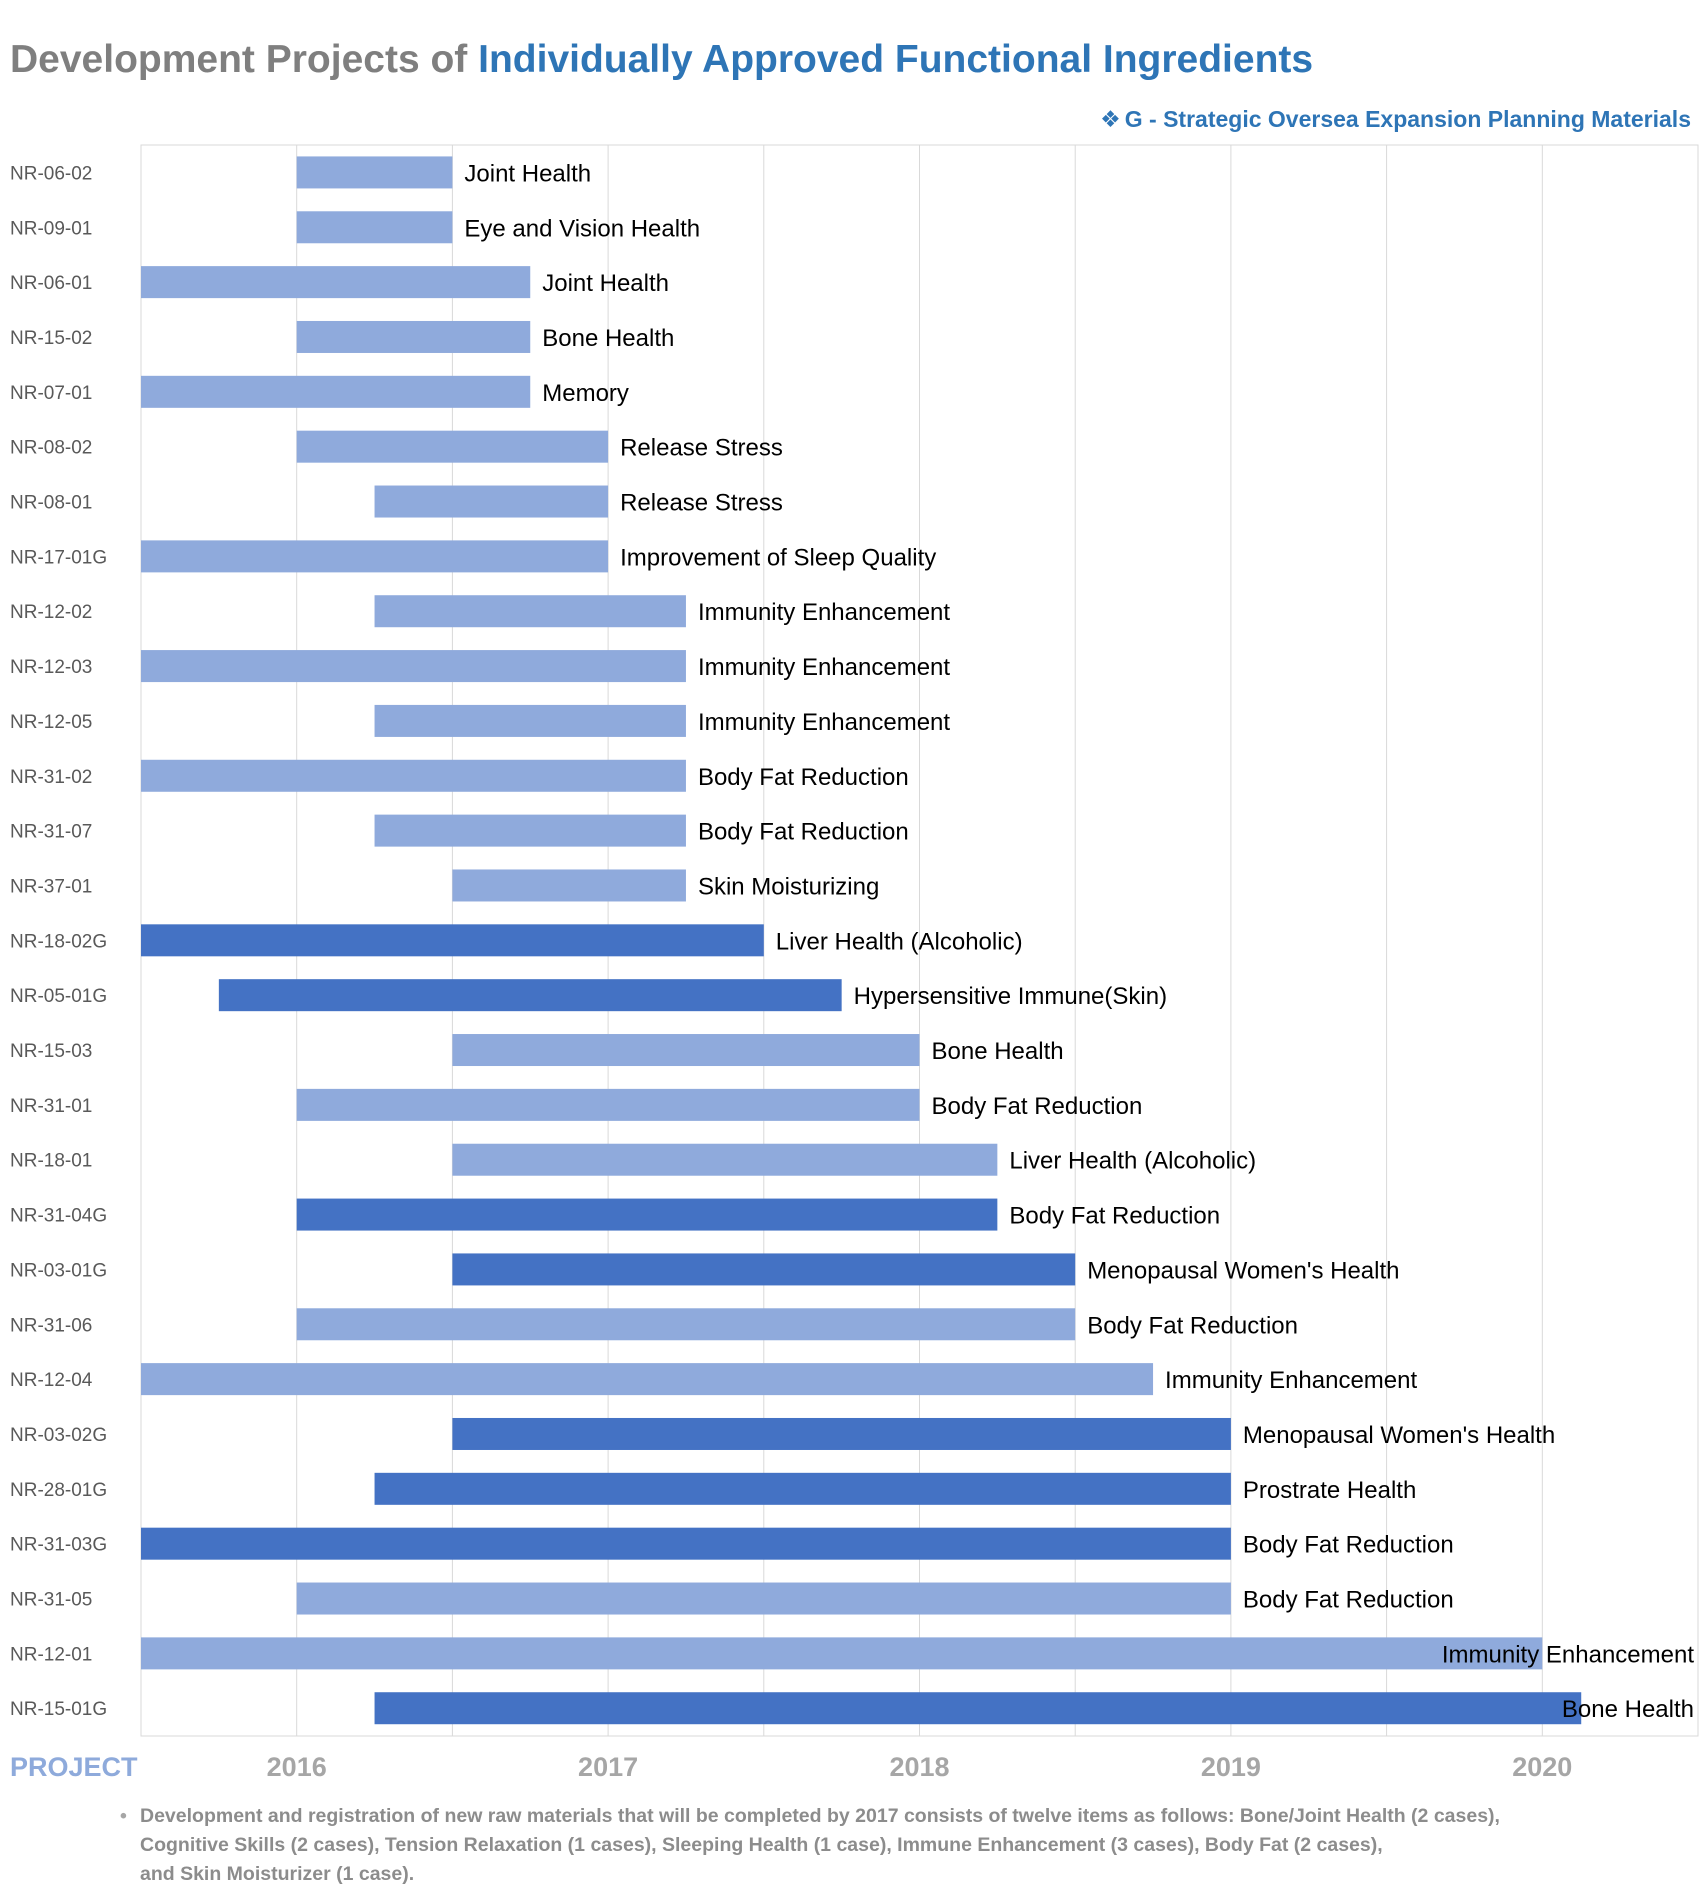 The width and height of the screenshot is (1701, 1890). Describe the element at coordinates (686, 1543) in the screenshot. I see `bar-nr-31-03g` at that location.